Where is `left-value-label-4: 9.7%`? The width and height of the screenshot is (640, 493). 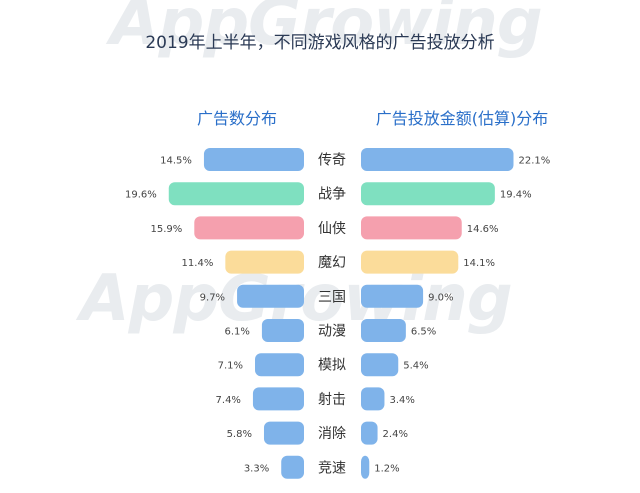 left-value-label-4: 9.7% is located at coordinates (212, 297).